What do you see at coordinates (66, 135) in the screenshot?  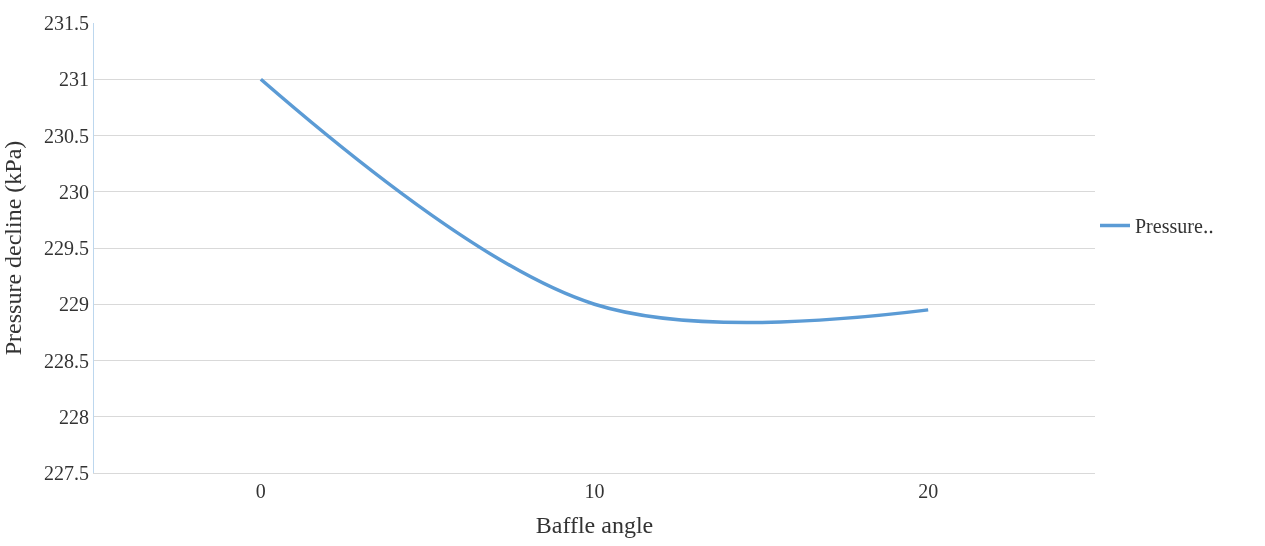 I see `y-tick-label: 230.5` at bounding box center [66, 135].